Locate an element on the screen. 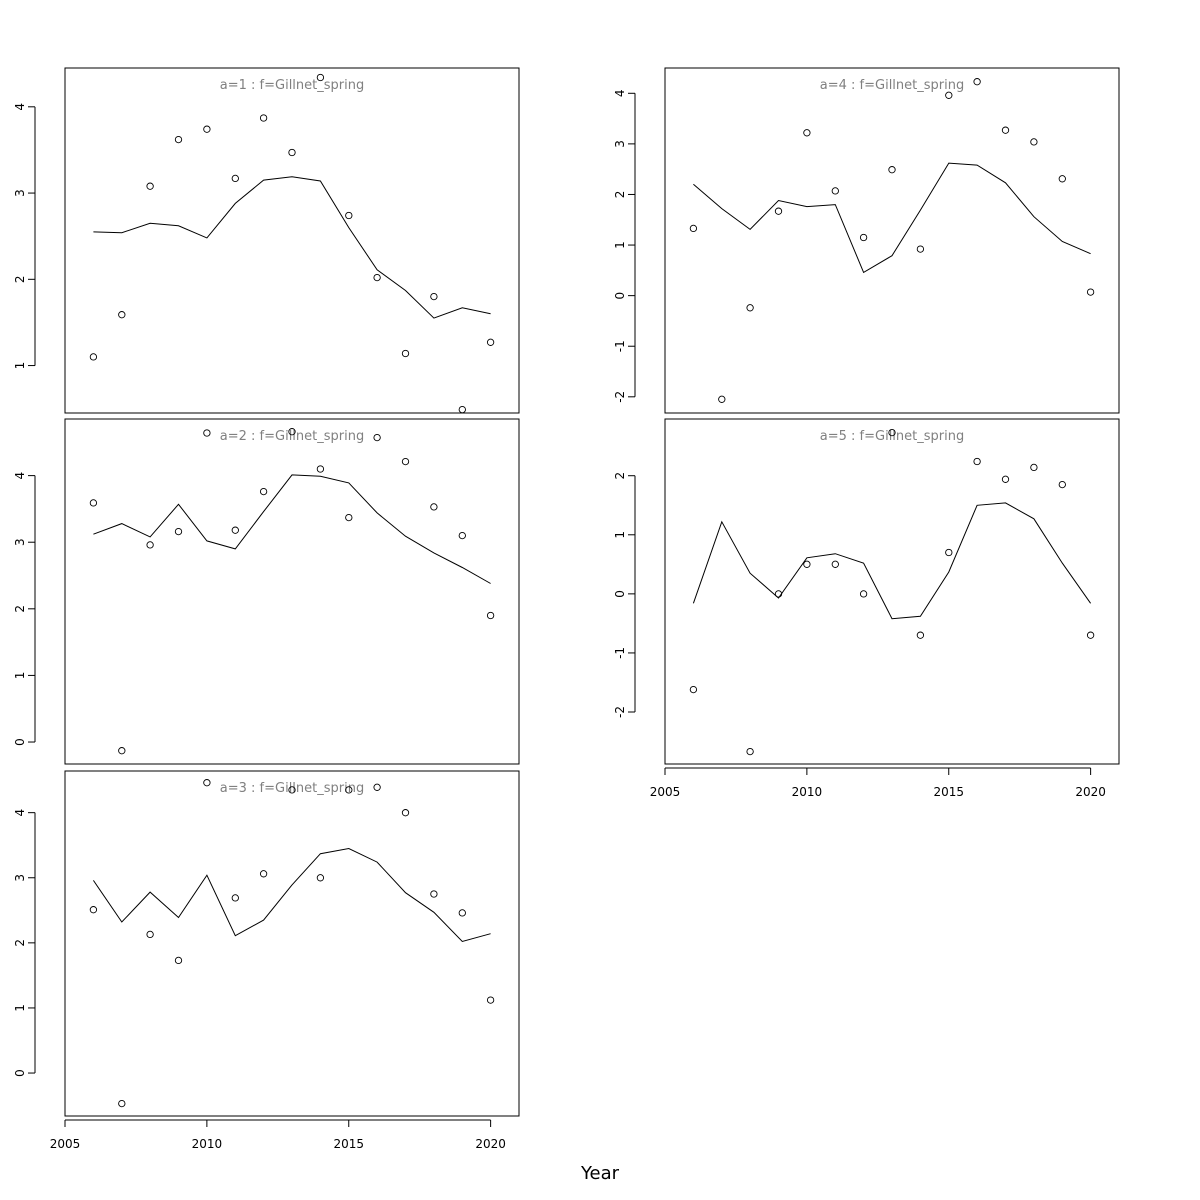 The width and height of the screenshot is (1200, 1200). panel-title: a=5 : f=Gillnet_spring is located at coordinates (892, 436).